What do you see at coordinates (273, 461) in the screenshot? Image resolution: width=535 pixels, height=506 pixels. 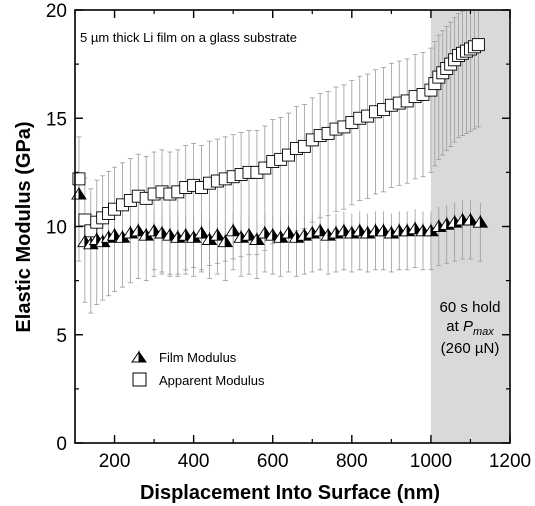 I see `x-tick-label: 600` at bounding box center [273, 461].